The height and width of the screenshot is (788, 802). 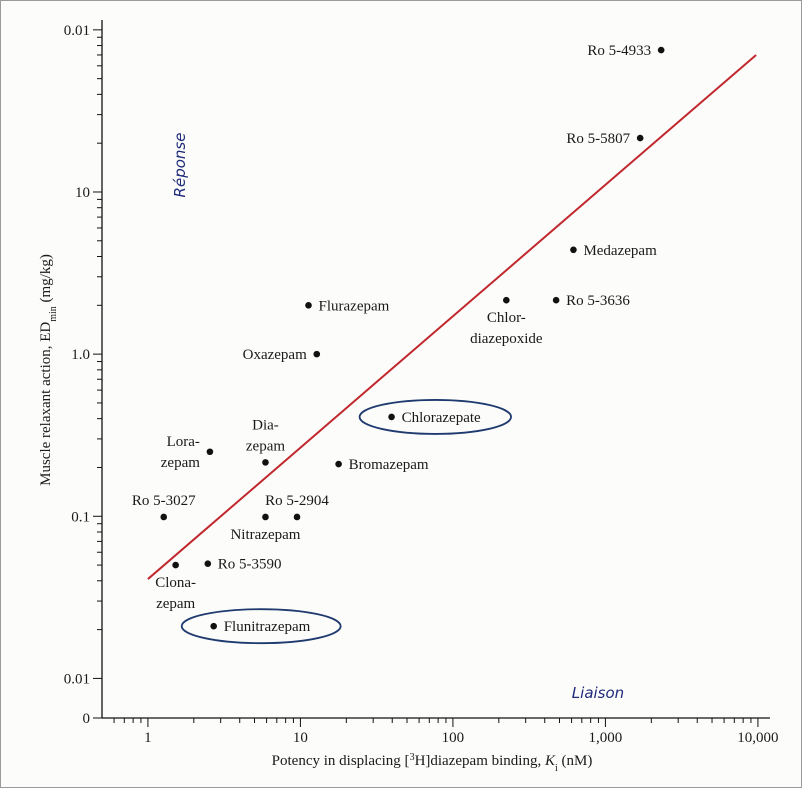 I want to click on annotation: Liaison, so click(x=598, y=693).